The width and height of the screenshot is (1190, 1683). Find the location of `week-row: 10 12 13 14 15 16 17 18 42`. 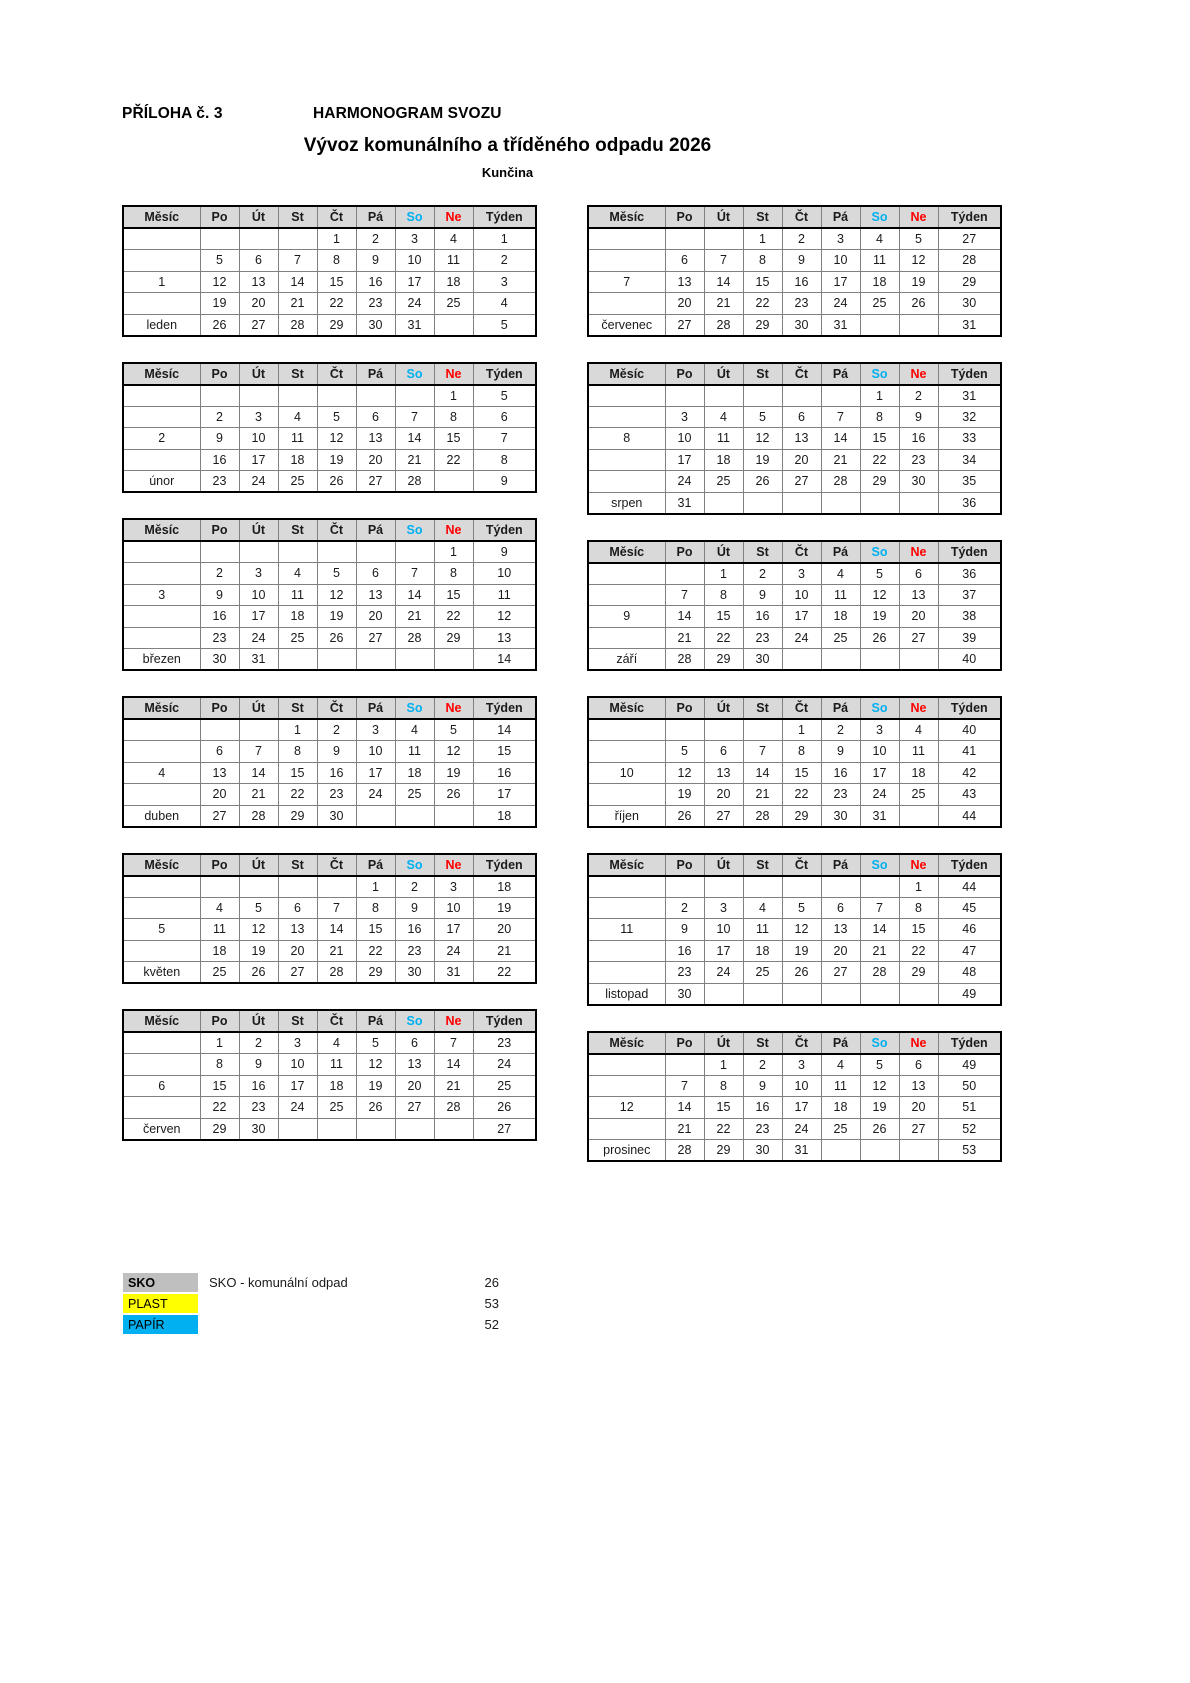

week-row: 10 12 13 14 15 16 17 18 42 is located at coordinates (794, 772).